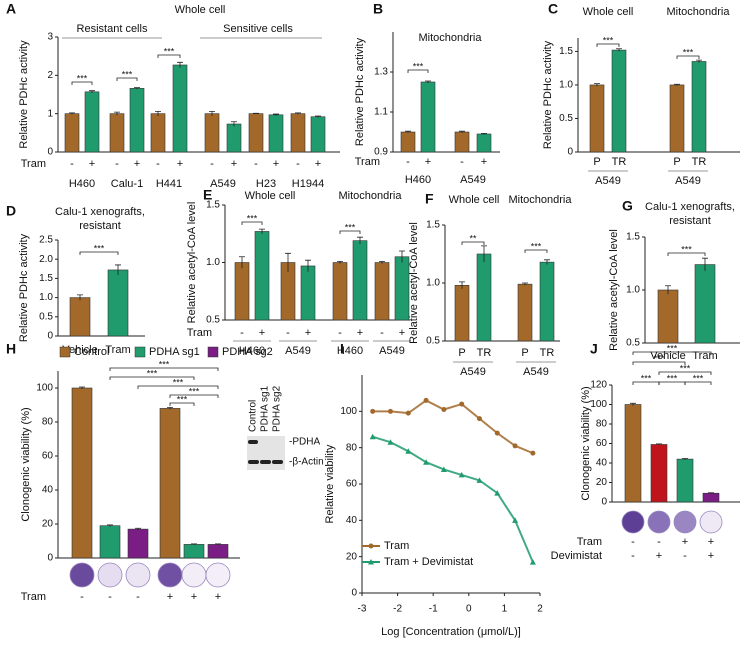 Image resolution: width=745 pixels, height=651 pixels. What do you see at coordinates (598, 404) in the screenshot?
I see `y-tick-label: 100` at bounding box center [598, 404].